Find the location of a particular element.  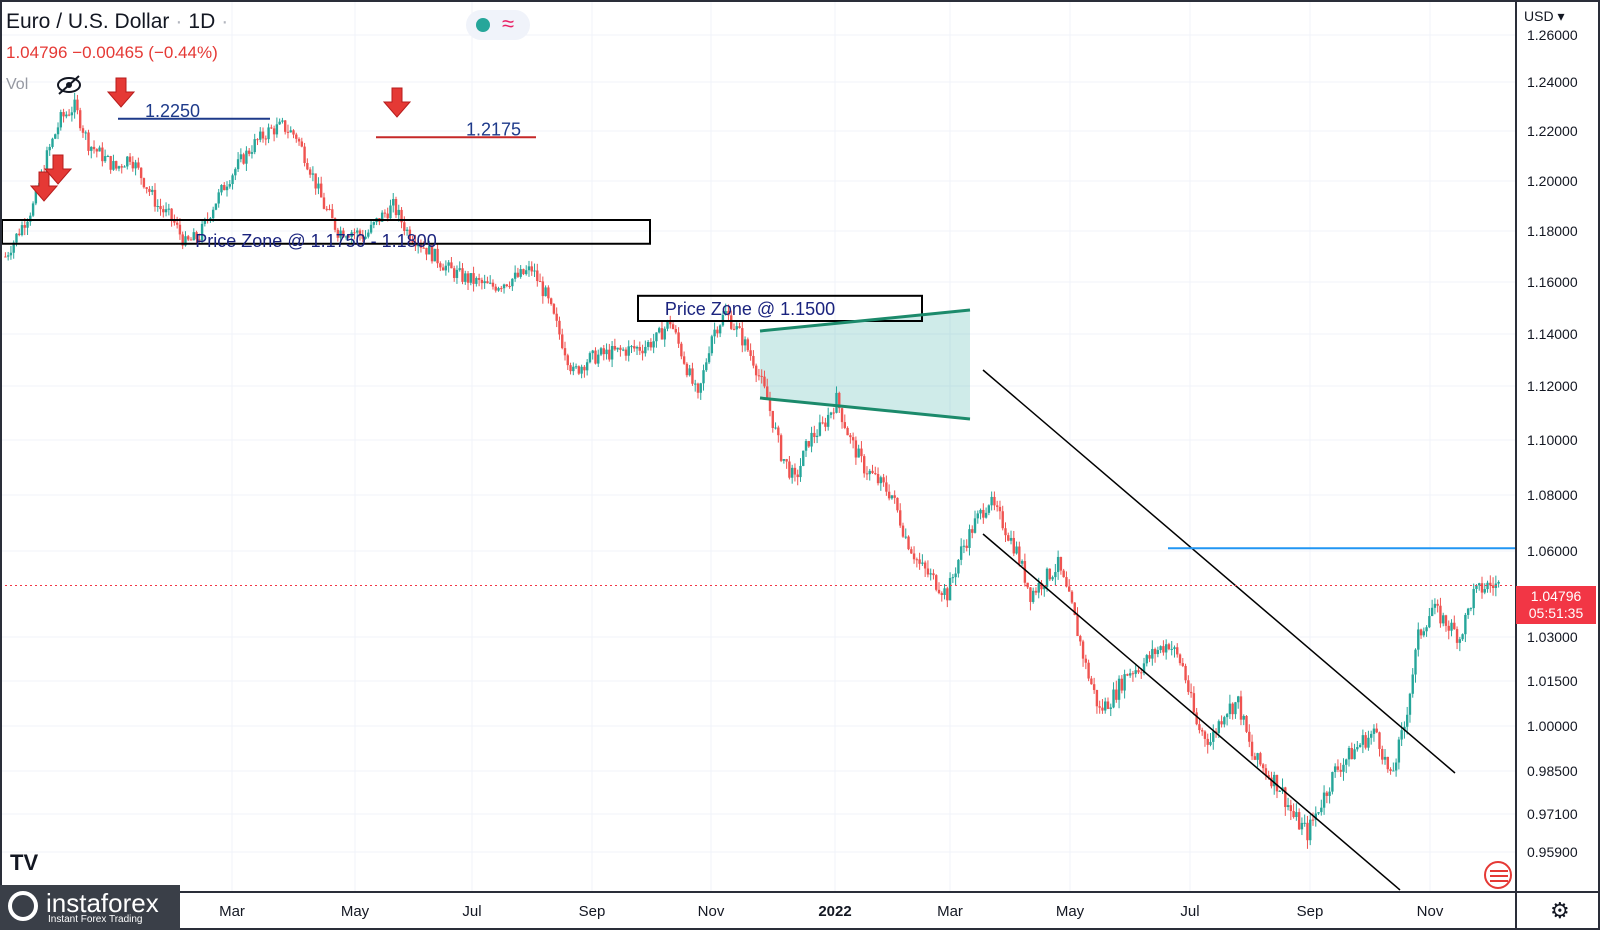

price-tick-label: 1.01500 is located at coordinates (1552, 681).